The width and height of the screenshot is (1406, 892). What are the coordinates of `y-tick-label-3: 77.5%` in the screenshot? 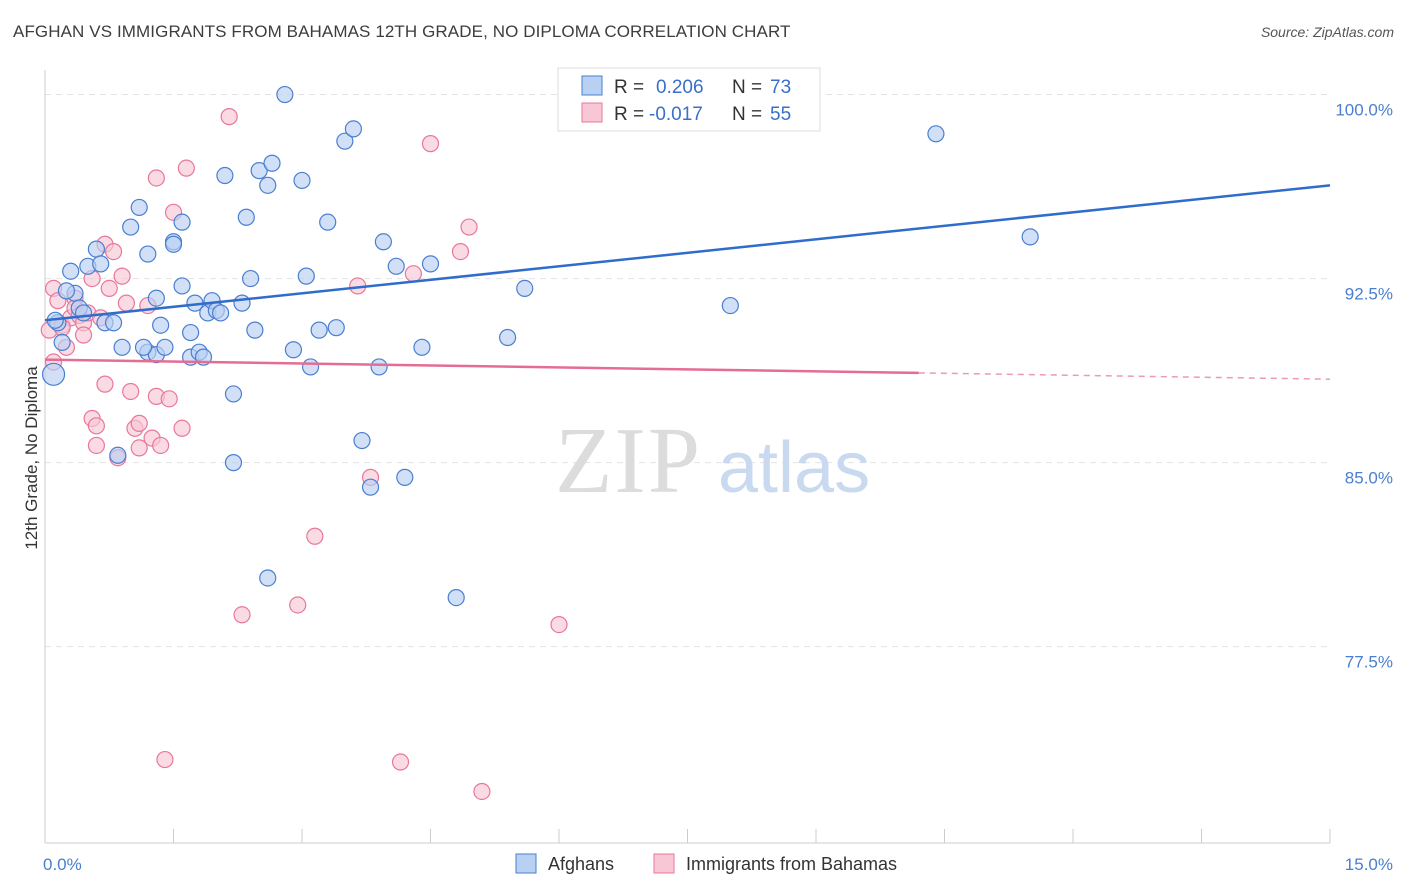 It's located at (1369, 662).